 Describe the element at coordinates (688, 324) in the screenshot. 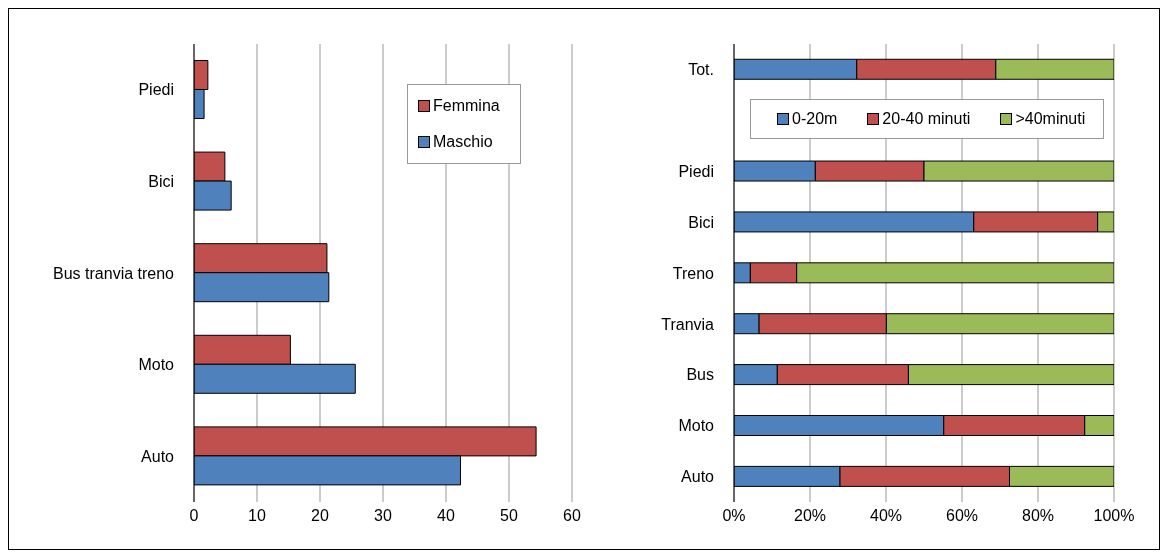

I see `y-tick-label: Tranvia` at that location.